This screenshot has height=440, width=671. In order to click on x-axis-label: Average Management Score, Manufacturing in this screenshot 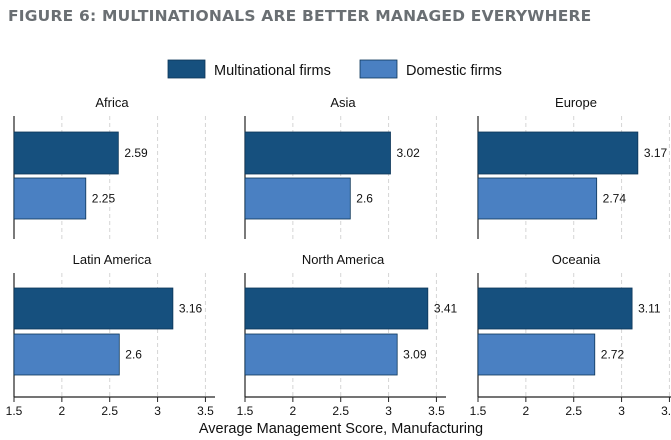, I will do `click(341, 429)`.